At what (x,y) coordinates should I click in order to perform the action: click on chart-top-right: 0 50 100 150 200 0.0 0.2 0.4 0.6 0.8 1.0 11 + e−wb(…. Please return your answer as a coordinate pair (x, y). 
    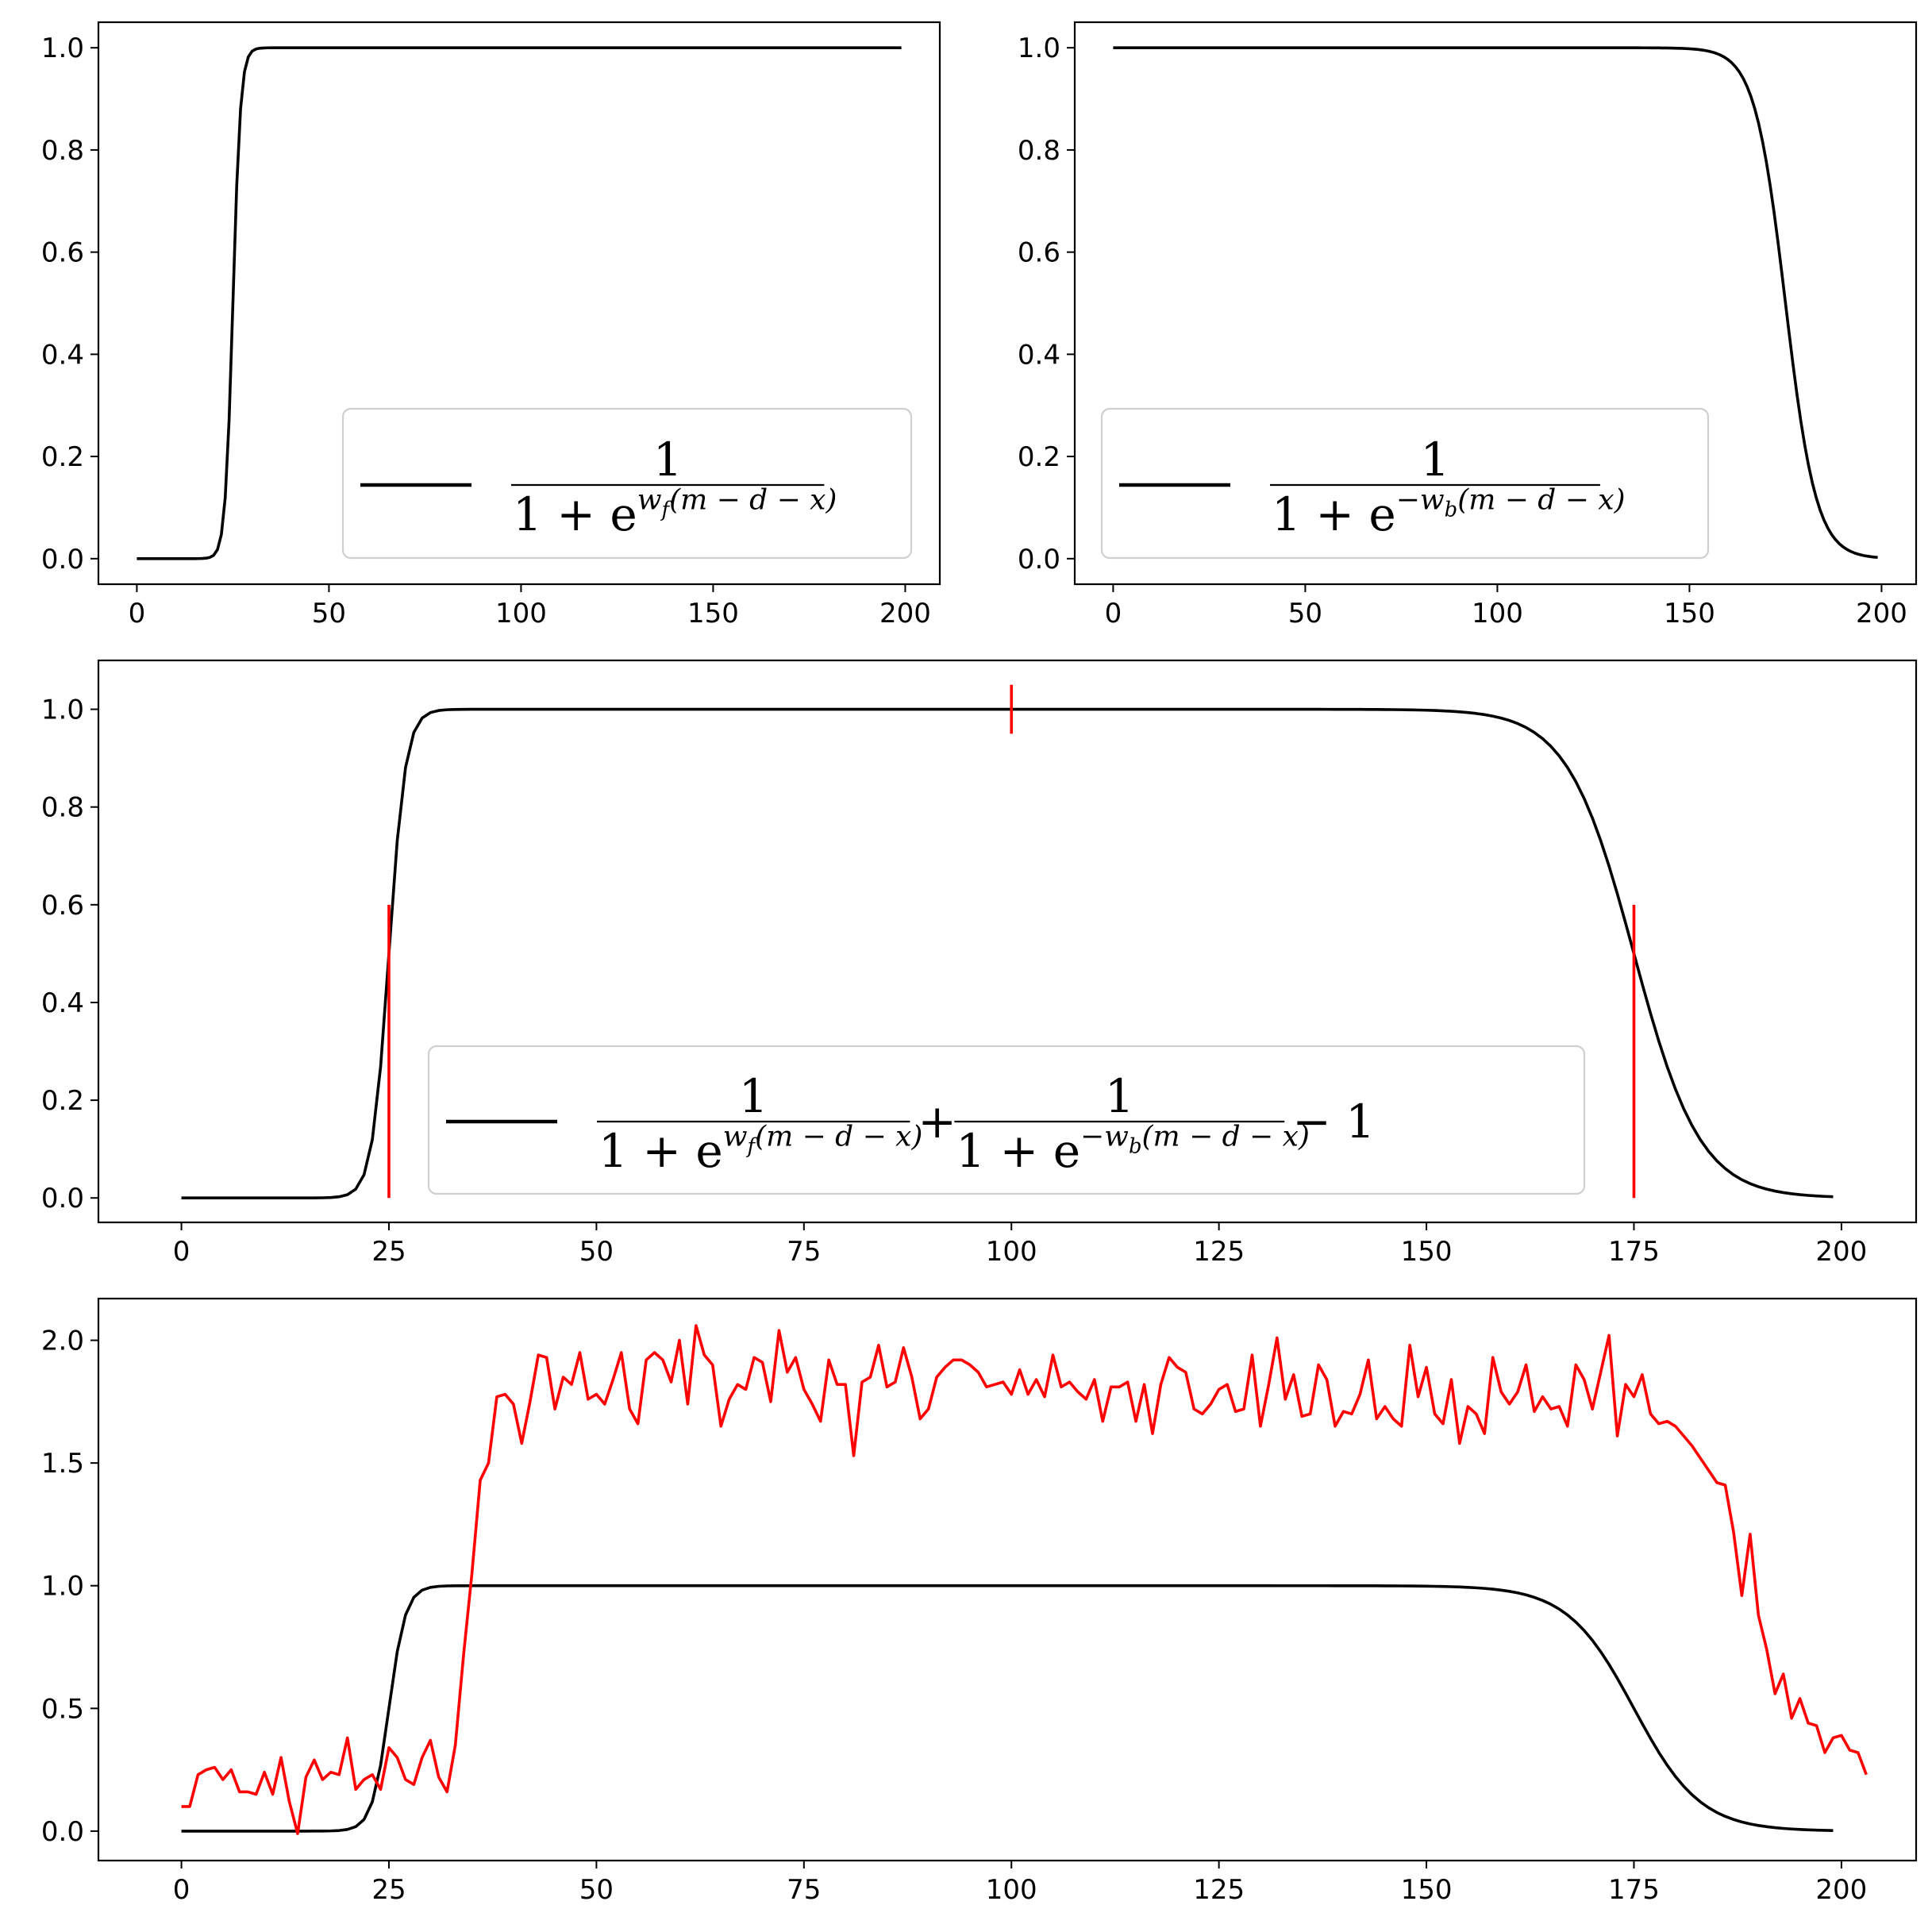
    Looking at the image, I should click on (1468, 325).